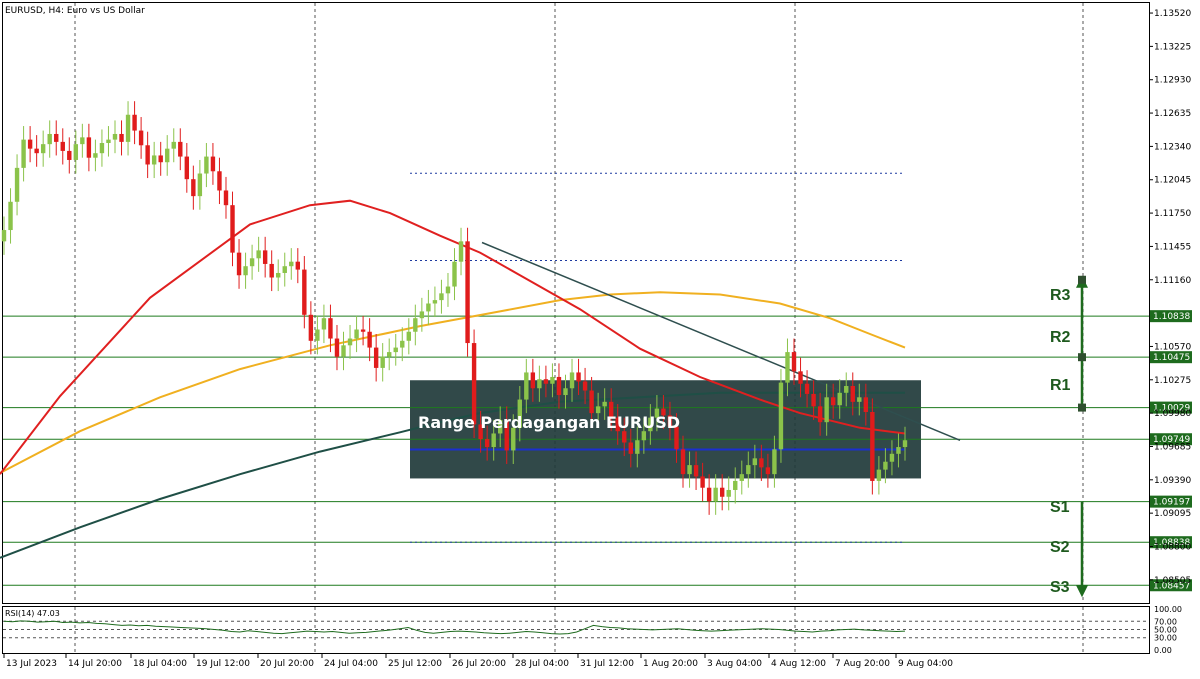  I want to click on level-tag-value: 1.08457, so click(1171, 586).